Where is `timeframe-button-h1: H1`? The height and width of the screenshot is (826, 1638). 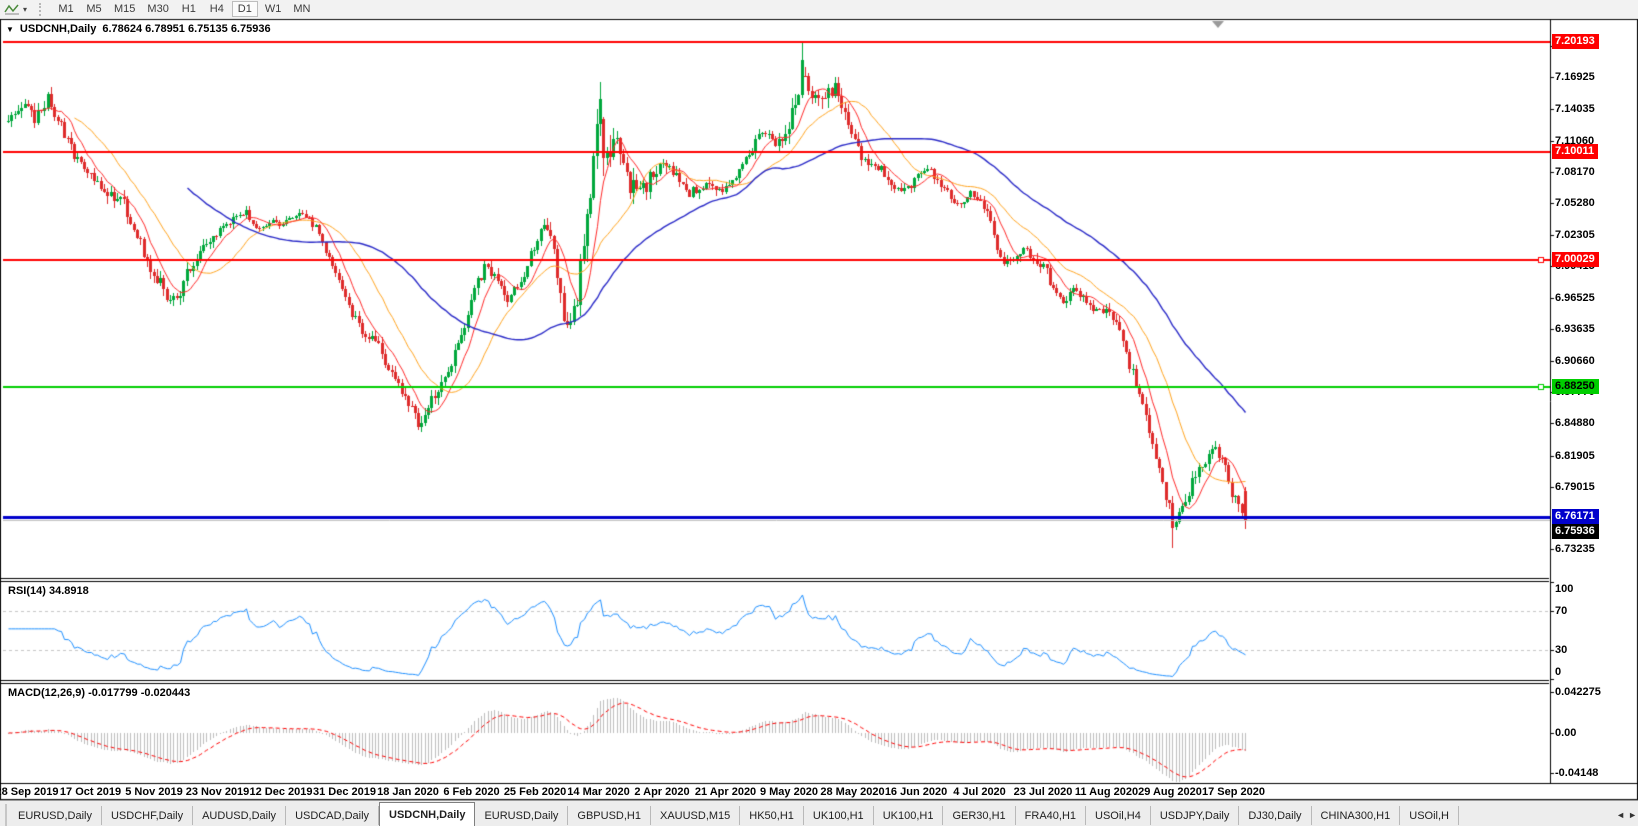 timeframe-button-h1: H1 is located at coordinates (188, 9).